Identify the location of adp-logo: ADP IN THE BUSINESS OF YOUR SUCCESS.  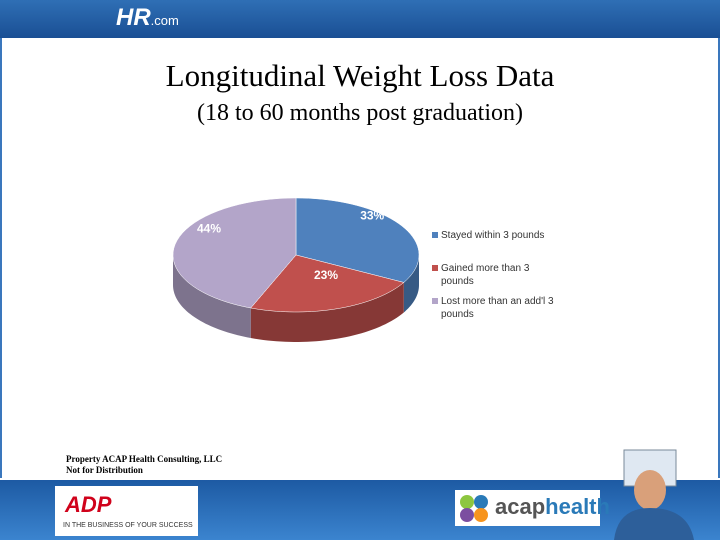
(126, 511).